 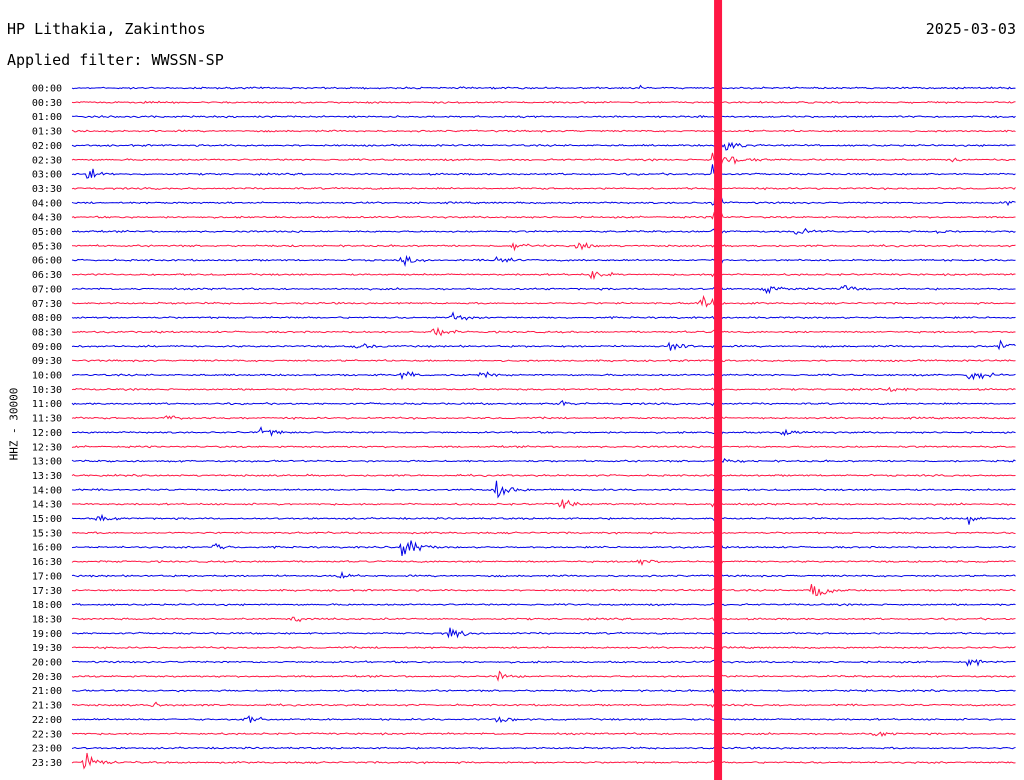 What do you see at coordinates (47, 132) in the screenshot?
I see `time-tick-label: 01:30` at bounding box center [47, 132].